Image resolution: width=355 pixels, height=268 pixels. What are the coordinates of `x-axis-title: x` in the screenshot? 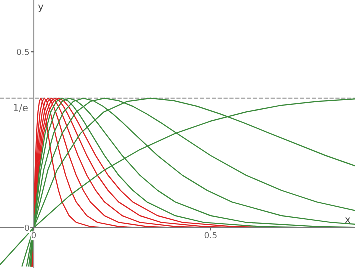 It's located at (348, 221).